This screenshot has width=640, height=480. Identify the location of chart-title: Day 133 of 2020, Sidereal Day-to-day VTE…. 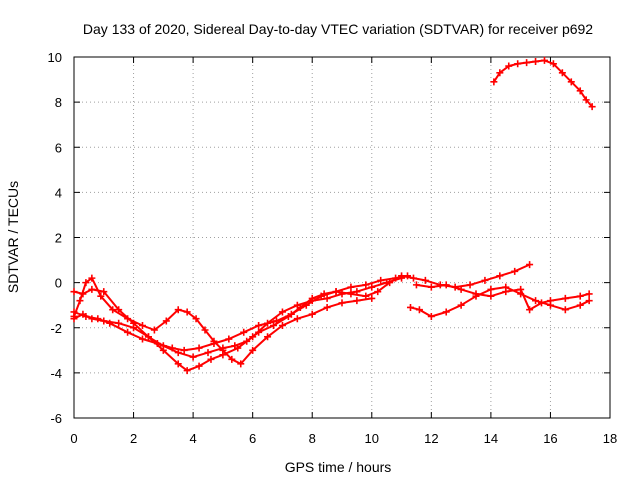
(338, 29).